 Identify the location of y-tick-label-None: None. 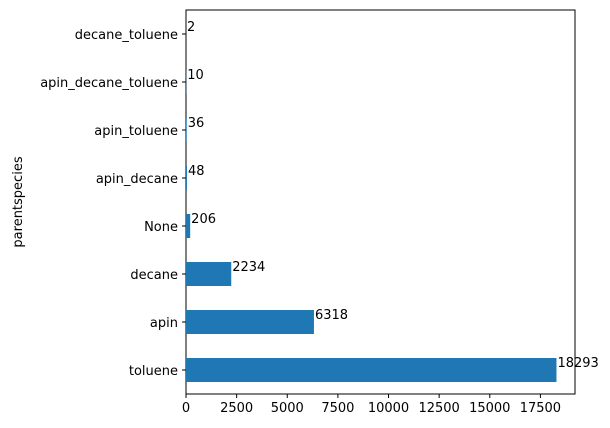
(161, 227).